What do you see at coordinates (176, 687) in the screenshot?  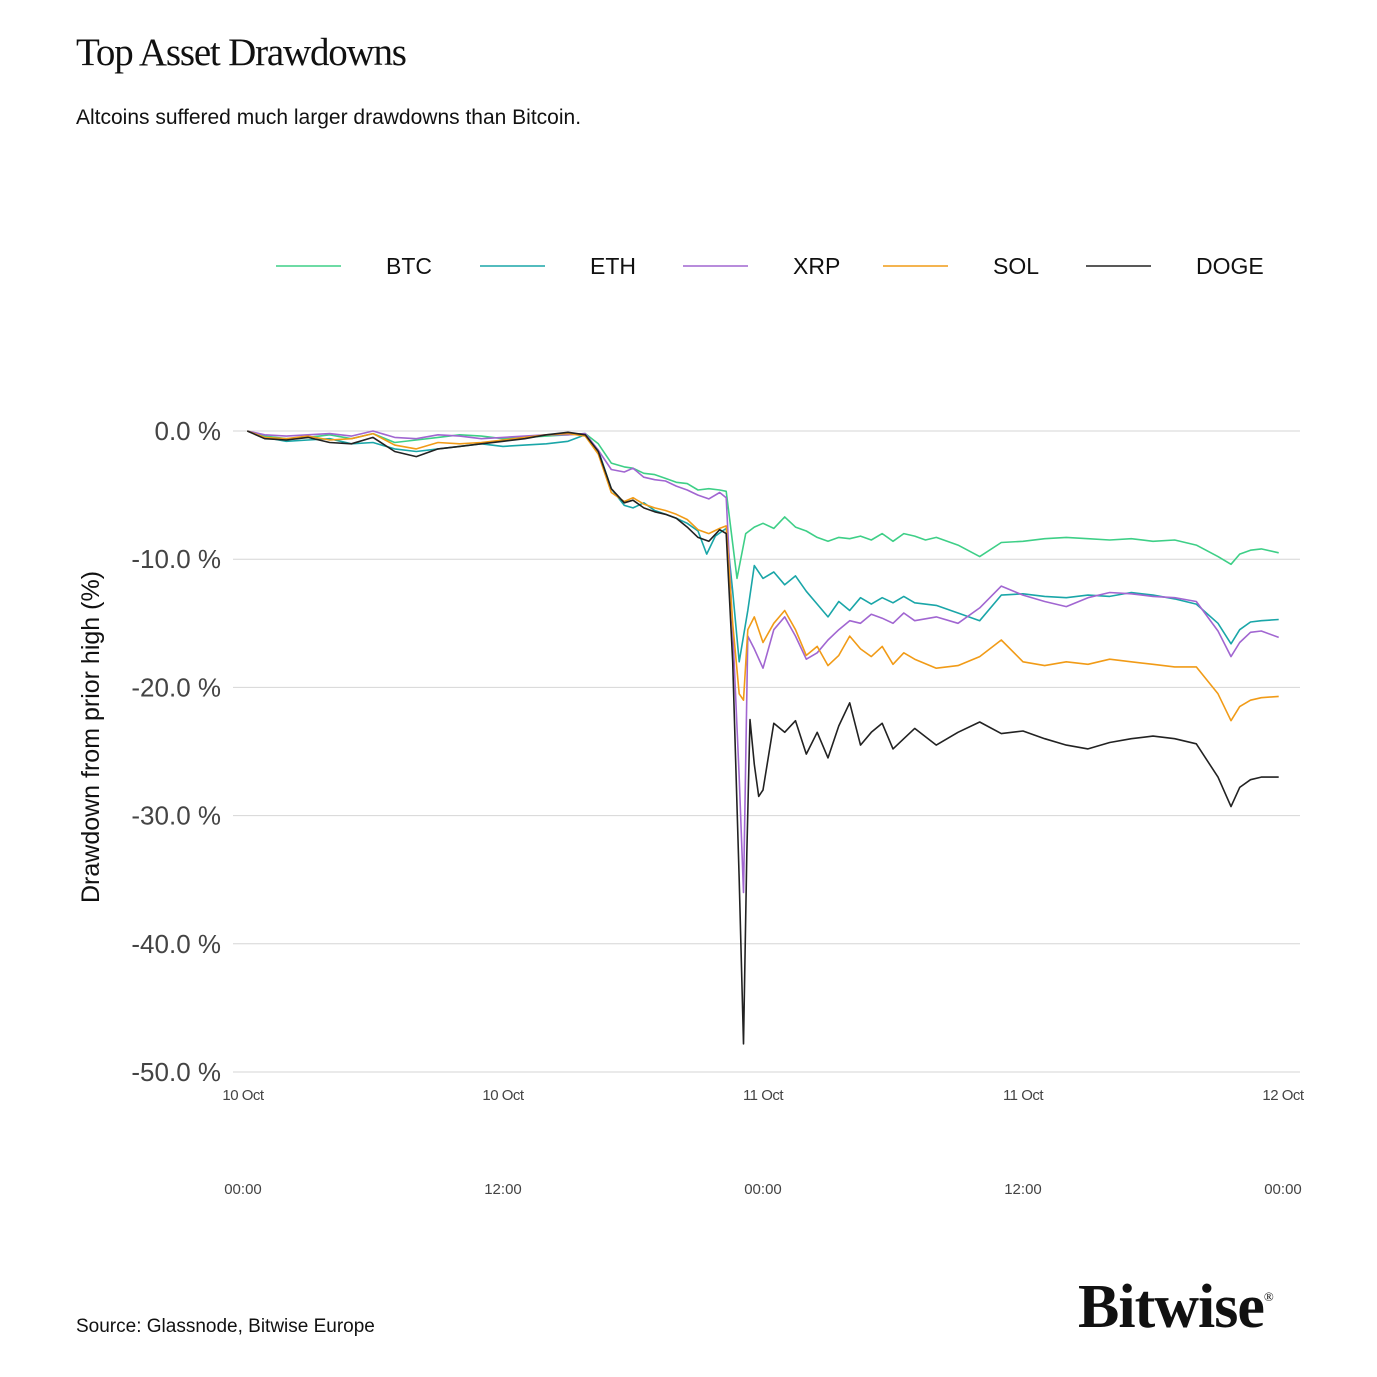 I see `y-tick-label: -20.0 %` at bounding box center [176, 687].